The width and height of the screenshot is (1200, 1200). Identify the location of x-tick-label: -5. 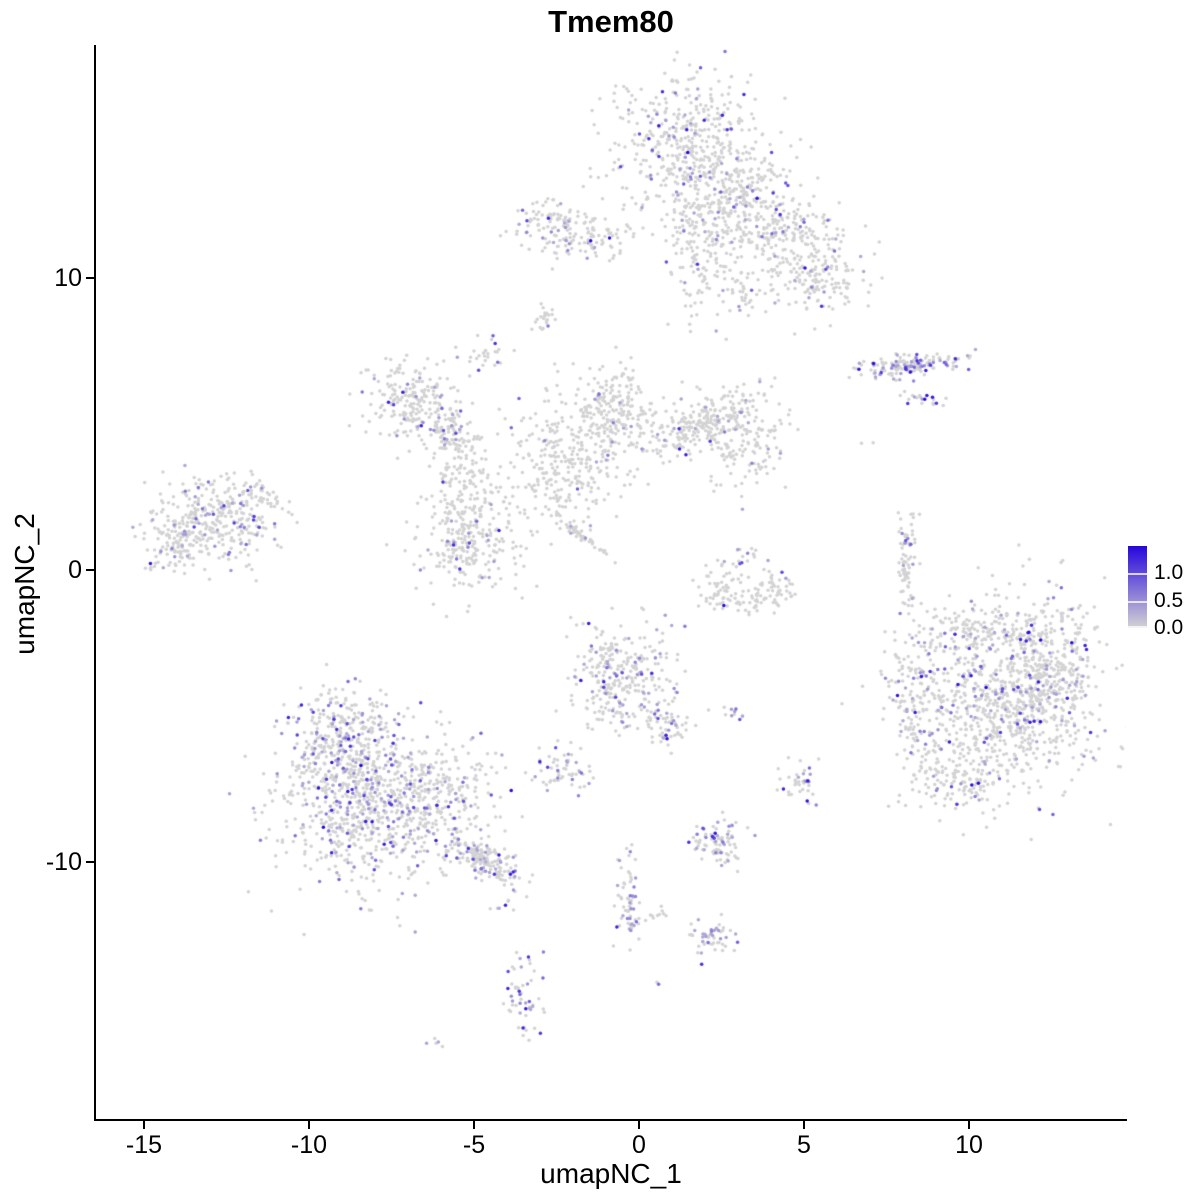
(474, 1145).